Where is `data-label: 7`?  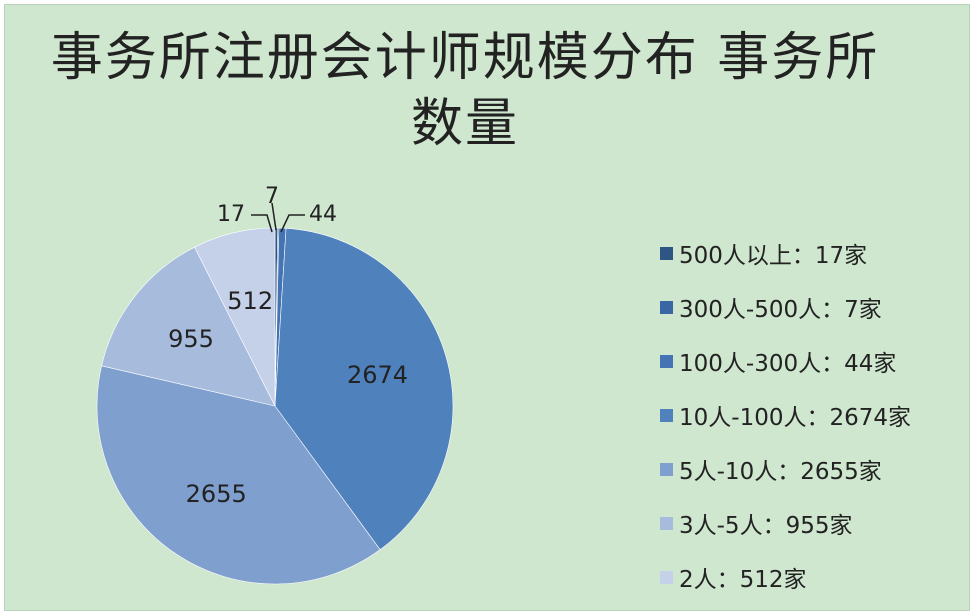 data-label: 7 is located at coordinates (272, 196).